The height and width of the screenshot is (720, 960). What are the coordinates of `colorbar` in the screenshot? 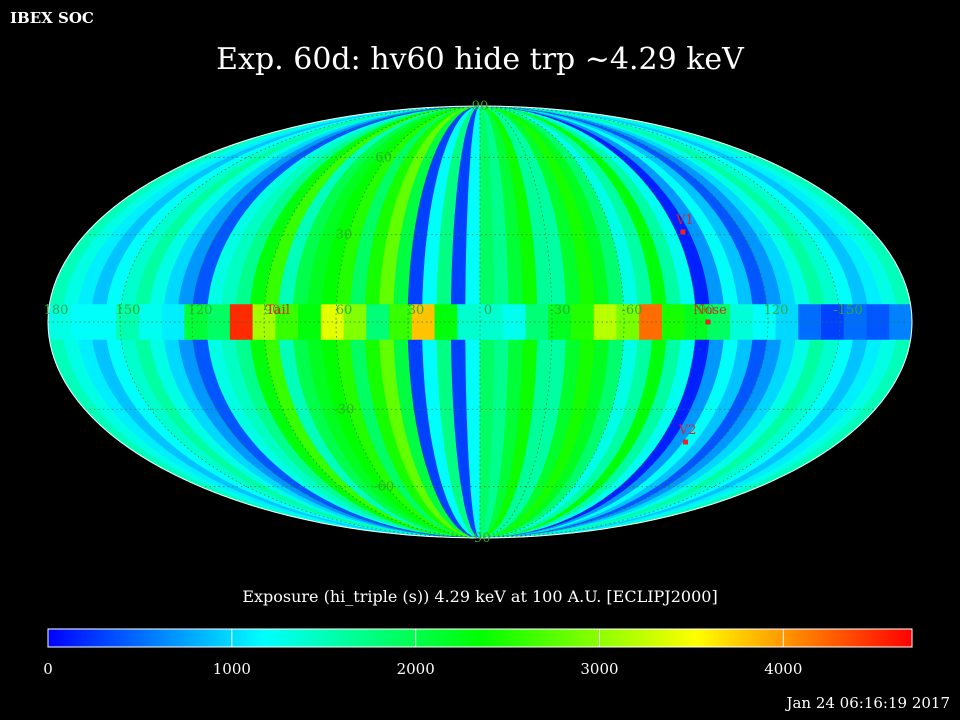 It's located at (480, 638).